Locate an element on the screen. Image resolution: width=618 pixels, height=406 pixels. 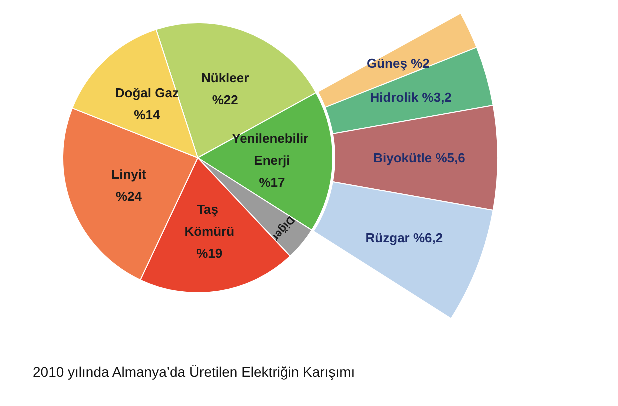
slice-label: Nükleer is located at coordinates (225, 78).